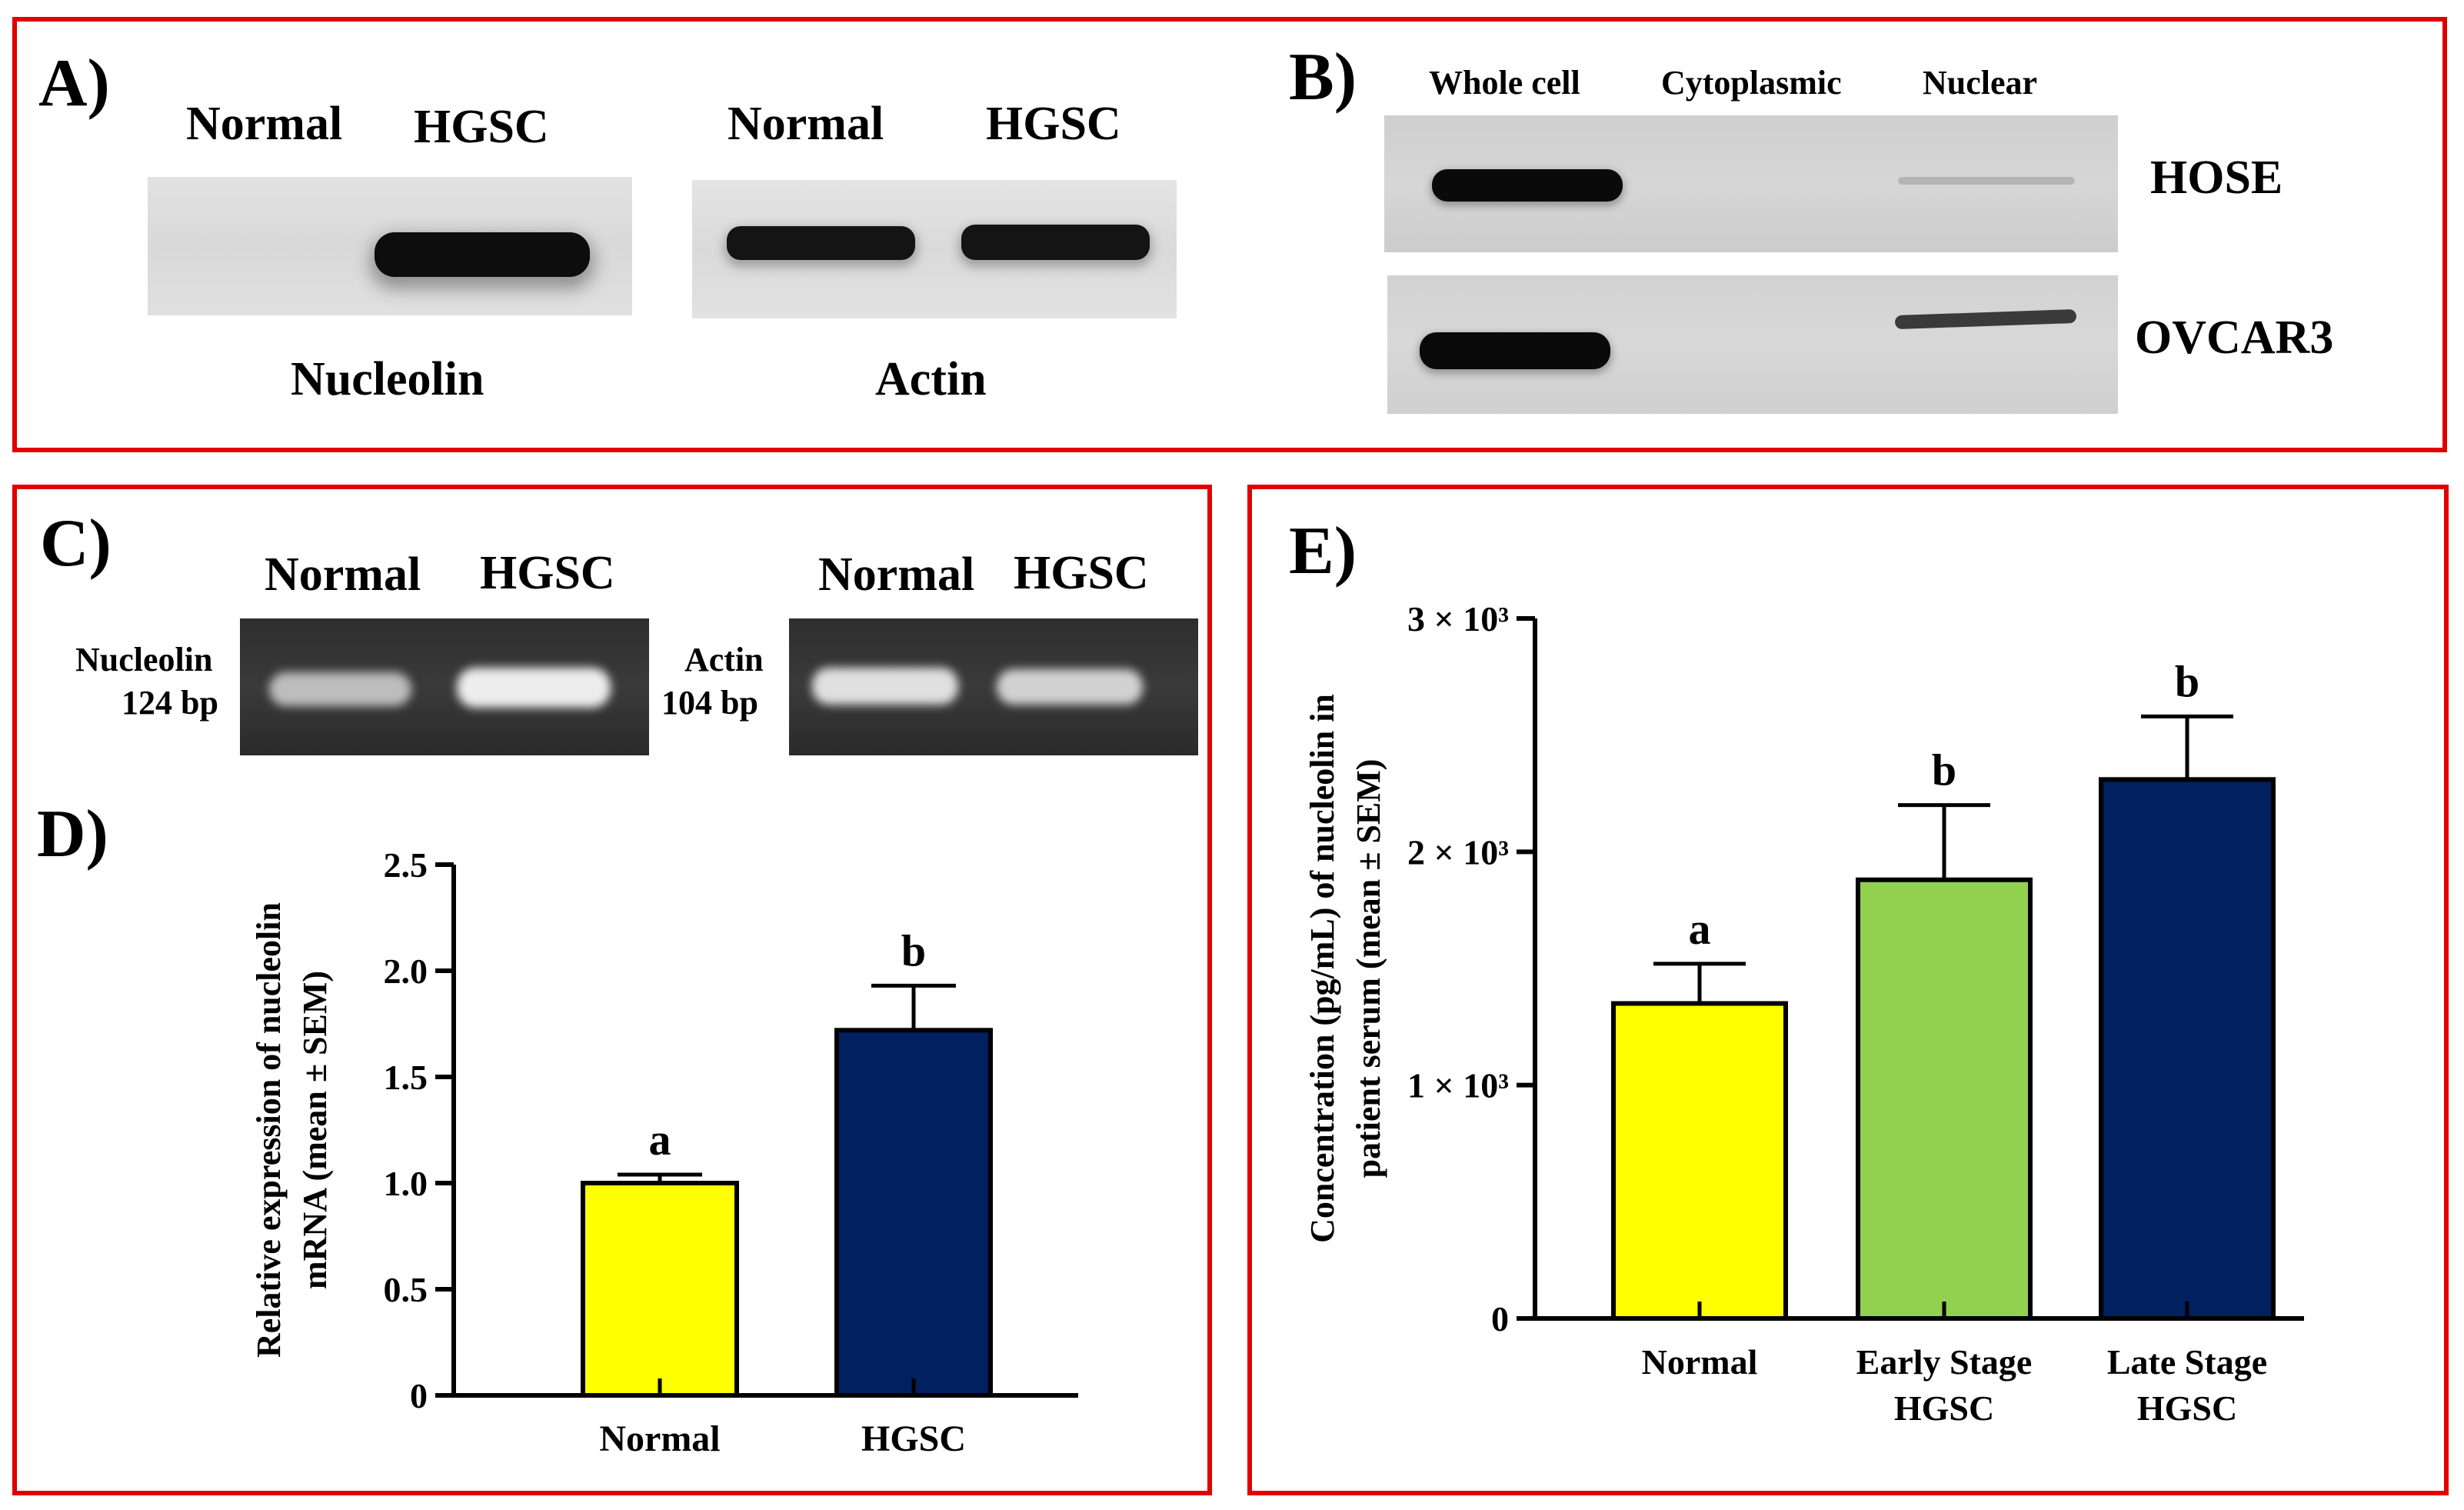  I want to click on band-ovcar3-whole-cell, so click(1515, 351).